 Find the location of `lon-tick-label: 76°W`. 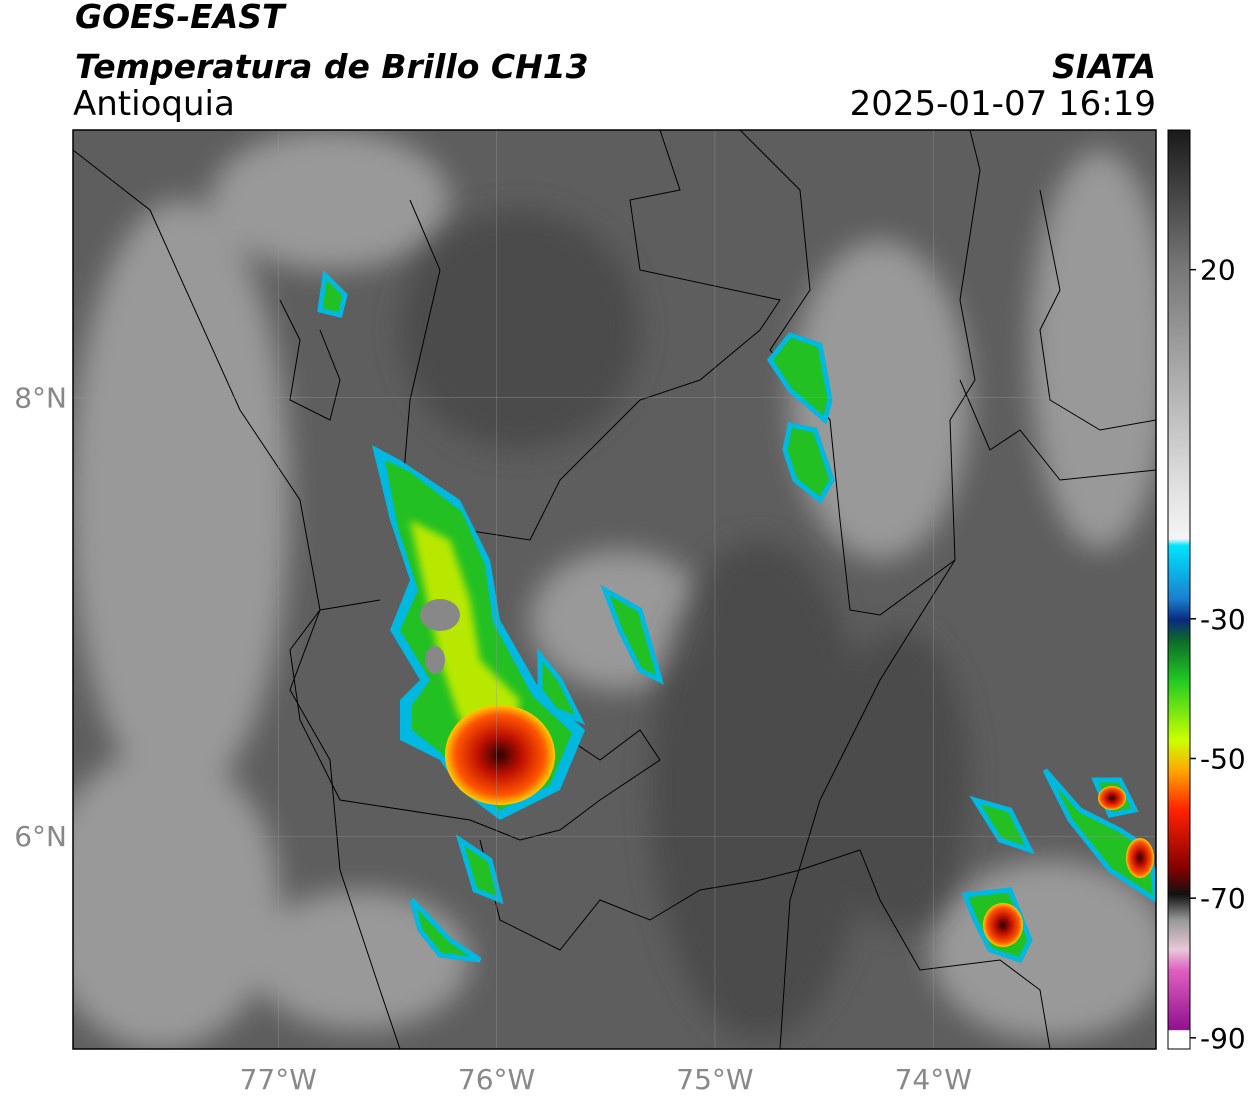

lon-tick-label: 76°W is located at coordinates (496, 1079).